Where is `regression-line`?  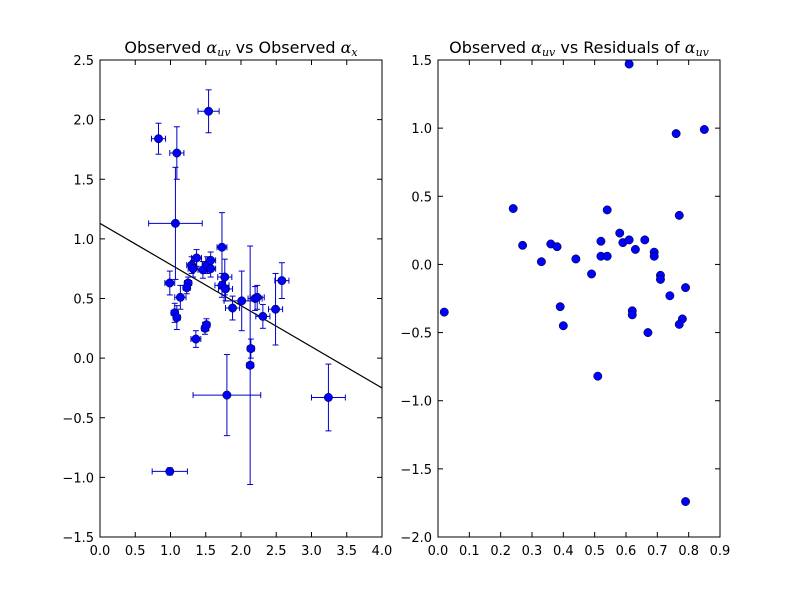 regression-line is located at coordinates (241, 305).